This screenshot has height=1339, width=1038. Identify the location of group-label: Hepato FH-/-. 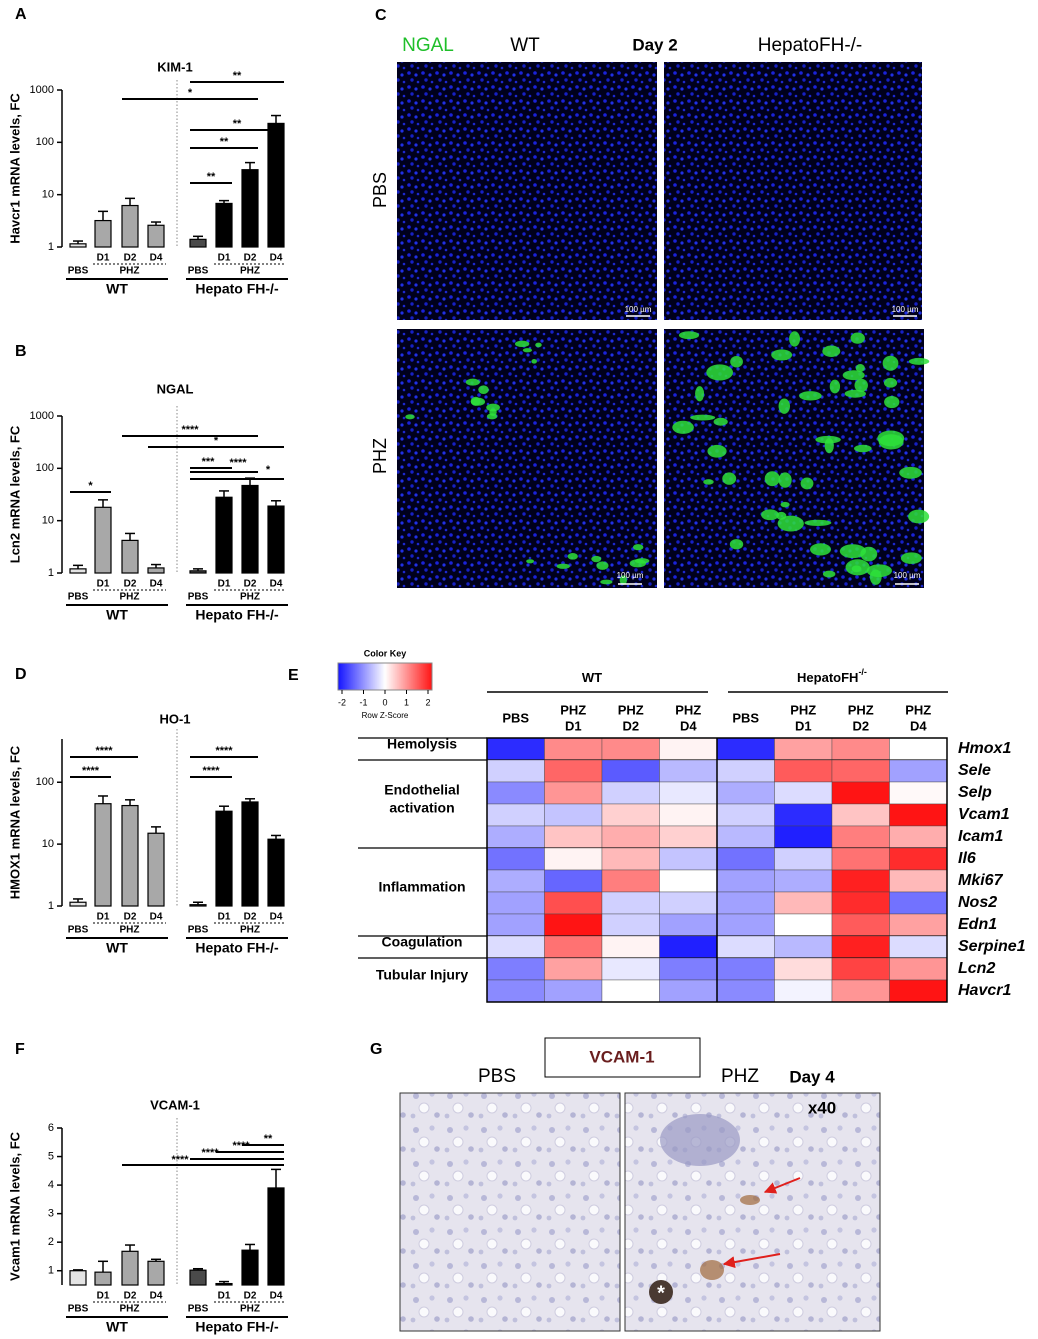
(237, 948).